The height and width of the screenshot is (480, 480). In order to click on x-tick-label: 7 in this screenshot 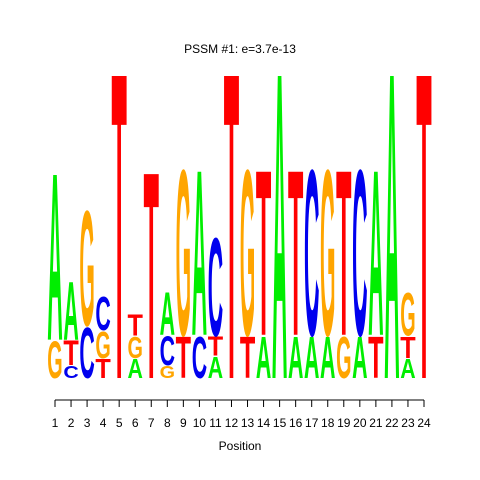, I will do `click(151, 423)`.